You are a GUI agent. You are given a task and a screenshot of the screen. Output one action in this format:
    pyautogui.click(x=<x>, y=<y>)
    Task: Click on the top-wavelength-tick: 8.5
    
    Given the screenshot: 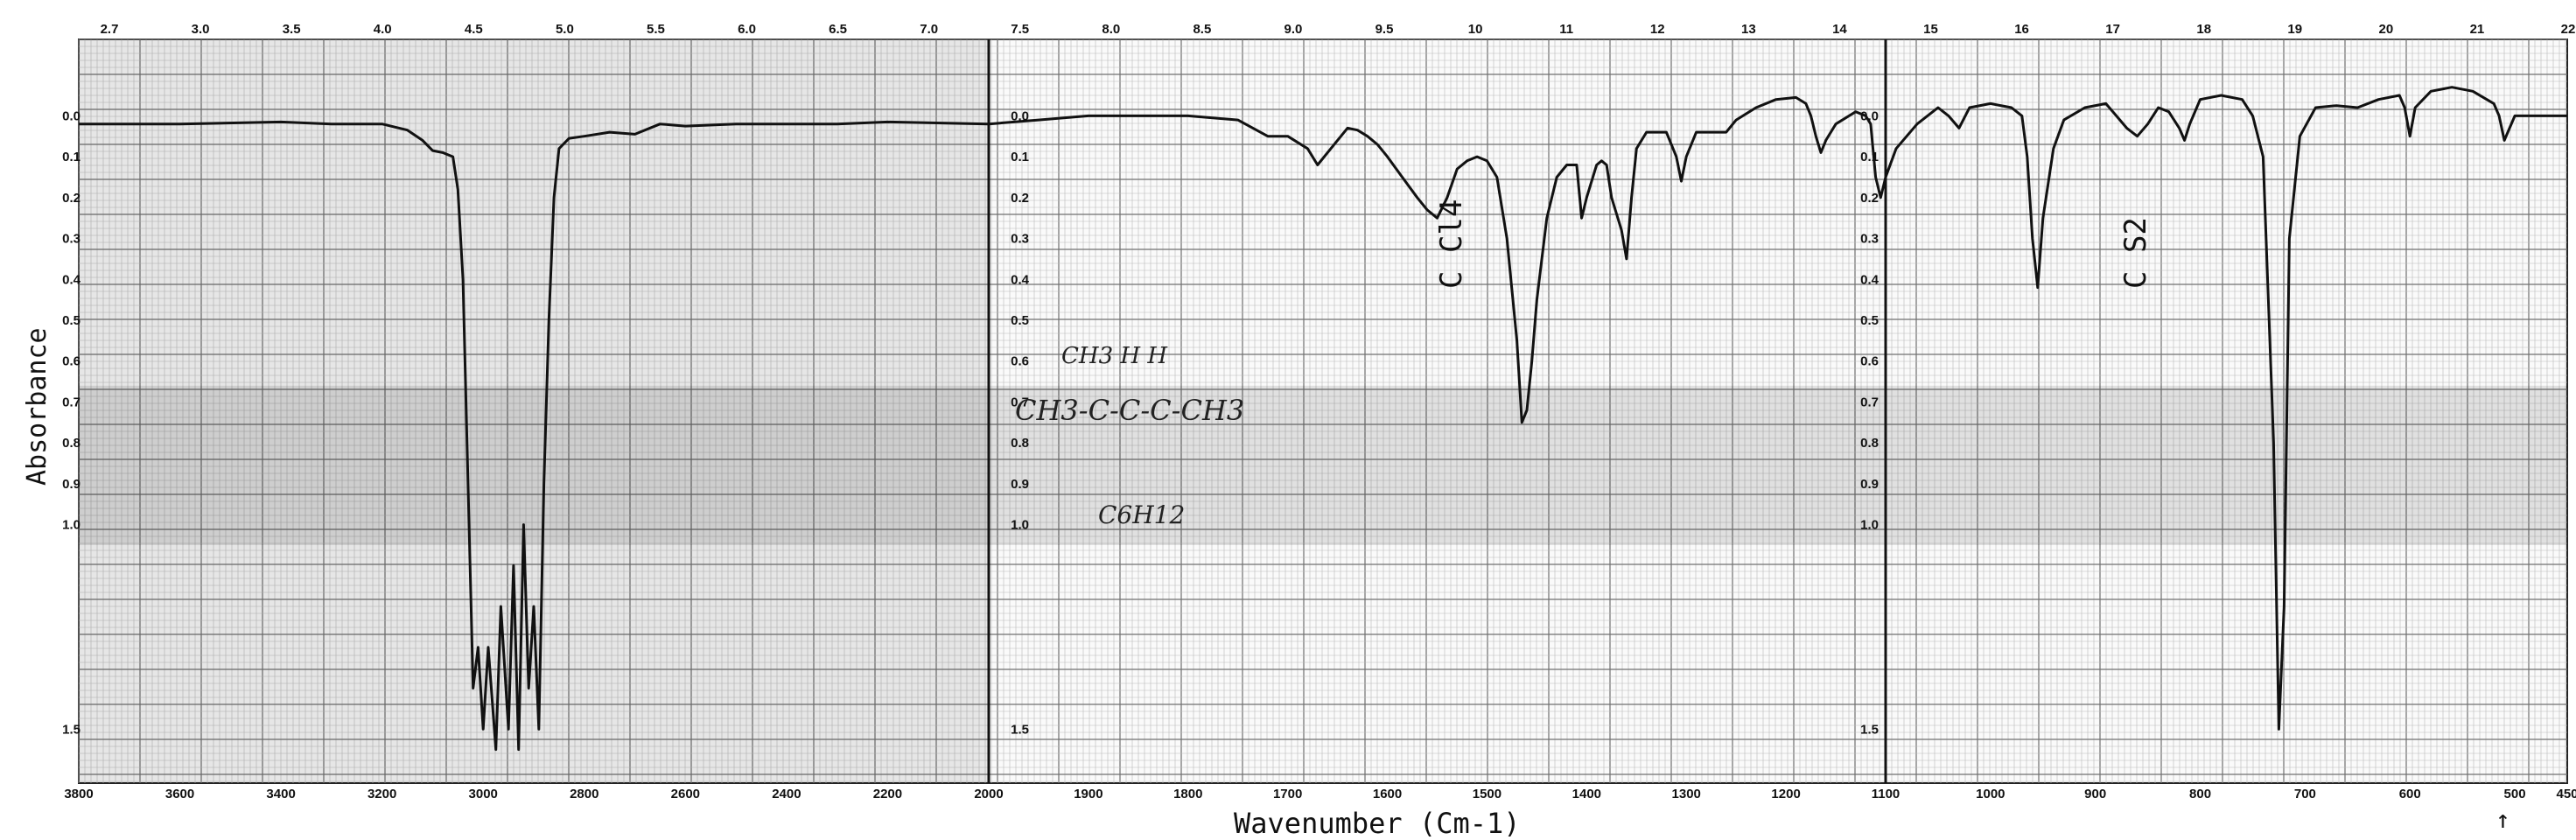 What is the action you would take?
    pyautogui.click(x=1202, y=29)
    